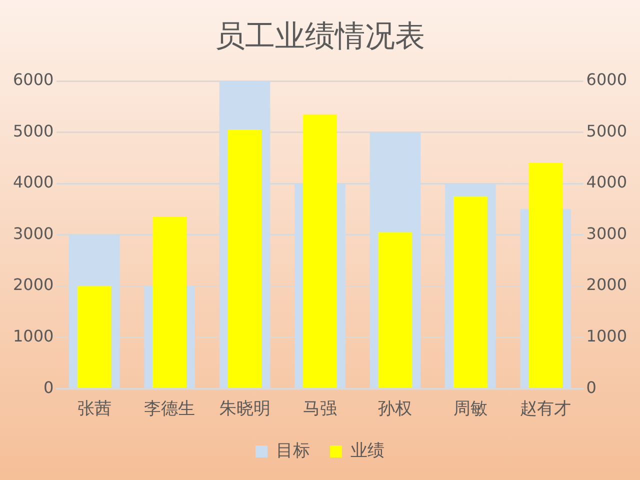 Image resolution: width=640 pixels, height=480 pixels. What do you see at coordinates (367, 450) in the screenshot?
I see `legend-label: 业绩` at bounding box center [367, 450].